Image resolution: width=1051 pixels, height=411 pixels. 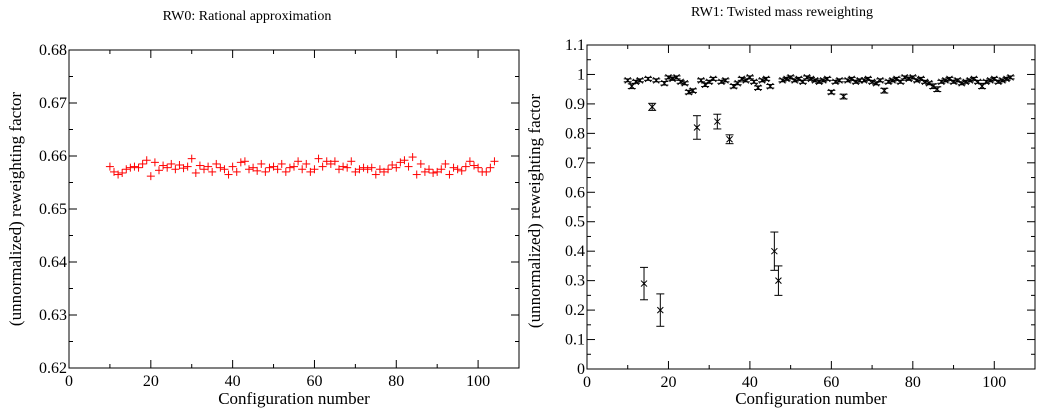 What do you see at coordinates (396, 381) in the screenshot?
I see `x-tick-label: 80` at bounding box center [396, 381].